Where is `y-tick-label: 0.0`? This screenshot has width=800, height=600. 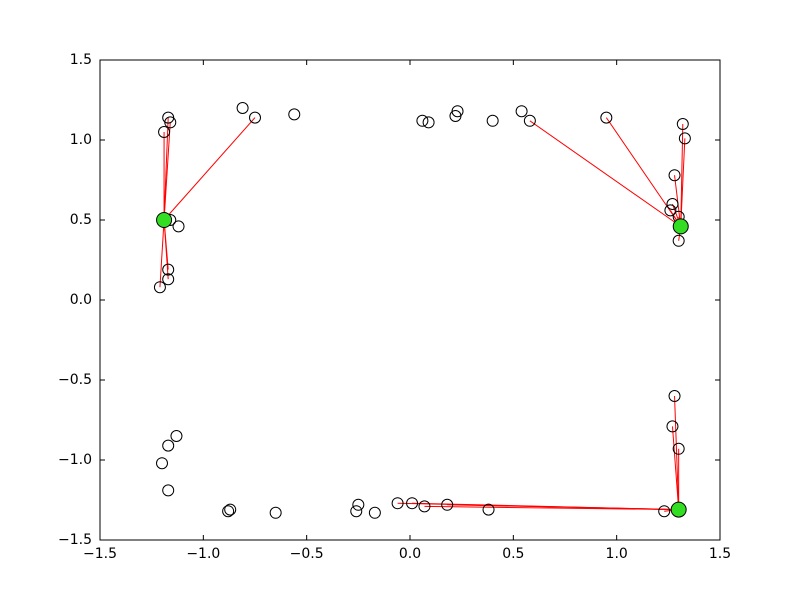
y-tick-label: 0.0 is located at coordinates (81, 300).